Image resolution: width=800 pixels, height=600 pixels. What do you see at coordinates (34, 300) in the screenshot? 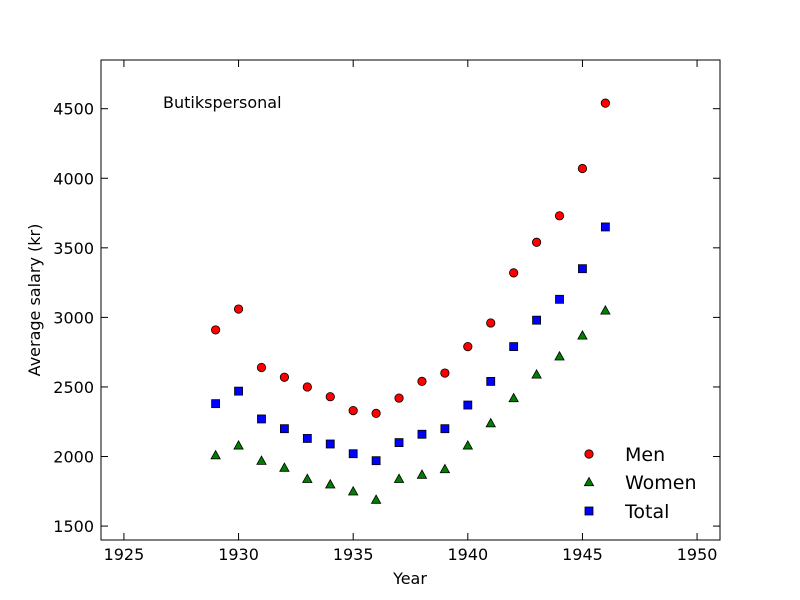
I see `y-axis-label: Average salary (kr)` at bounding box center [34, 300].